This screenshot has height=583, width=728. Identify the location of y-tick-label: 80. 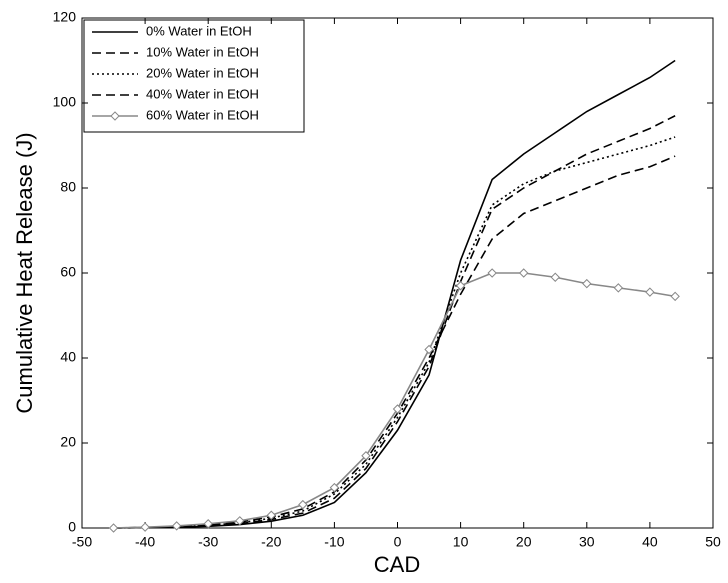
(68, 187).